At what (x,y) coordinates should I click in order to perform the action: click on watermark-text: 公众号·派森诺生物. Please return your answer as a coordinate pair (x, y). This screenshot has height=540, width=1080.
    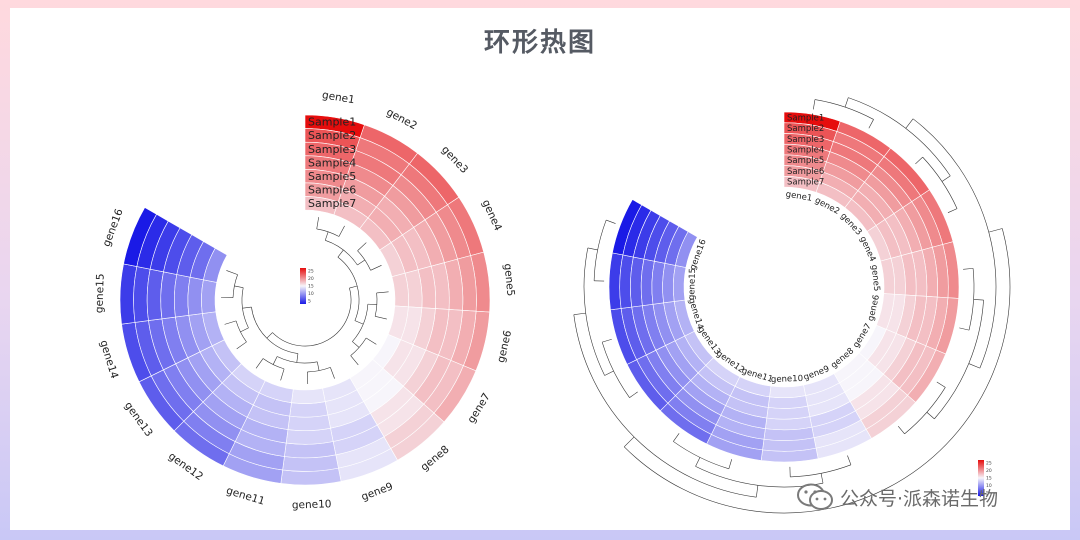
    Looking at the image, I should click on (919, 498).